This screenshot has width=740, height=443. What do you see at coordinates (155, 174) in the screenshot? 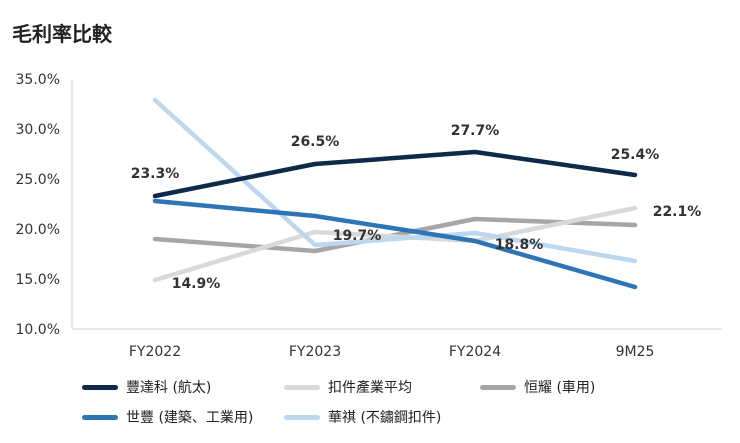
I see `data-label: 23.3%` at bounding box center [155, 174].